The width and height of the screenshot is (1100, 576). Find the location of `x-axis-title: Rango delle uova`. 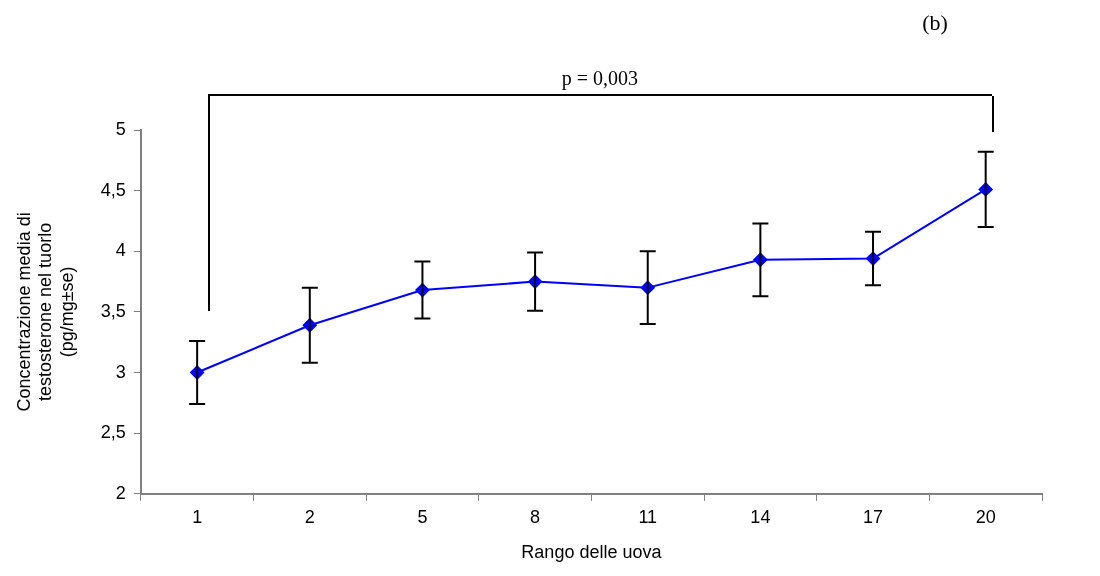

x-axis-title: Rango delle uova is located at coordinates (592, 552).